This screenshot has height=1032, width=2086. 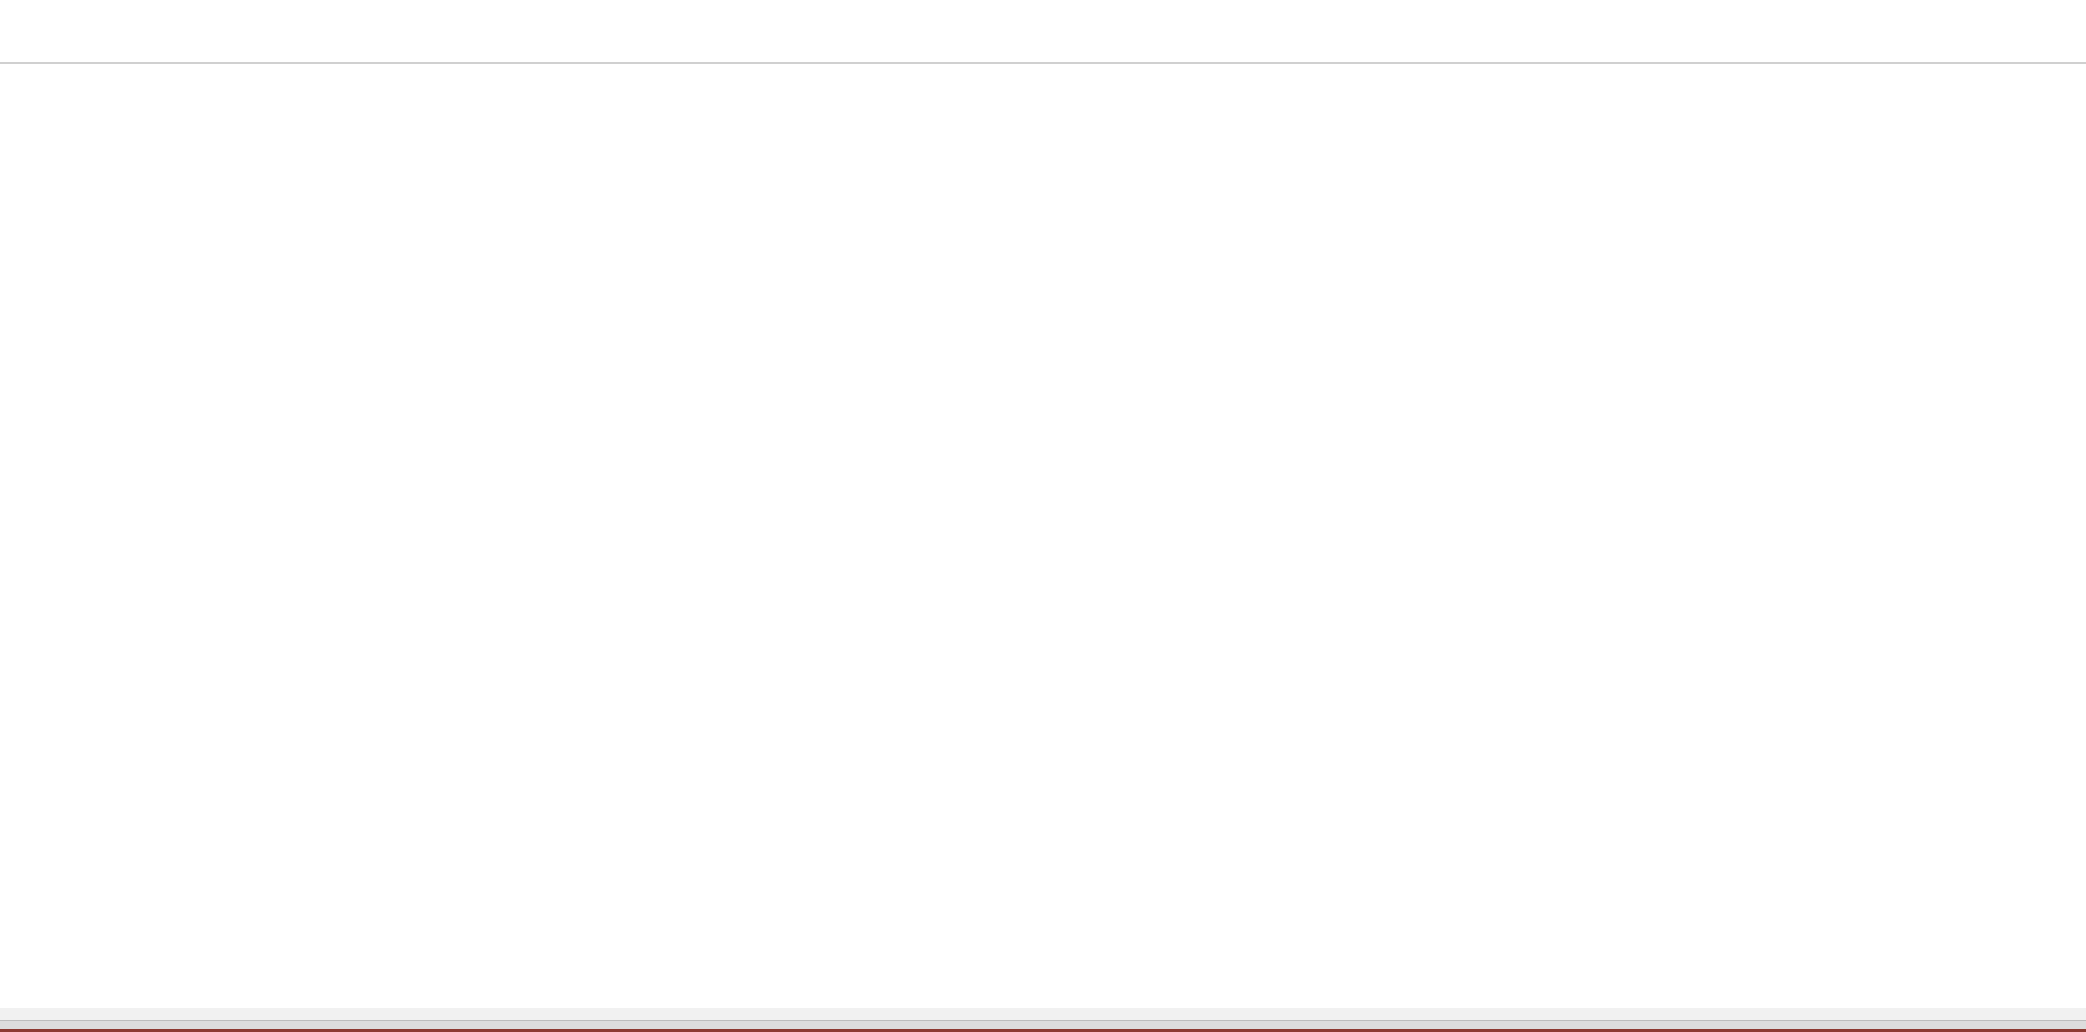 I want to click on bottom-margin-strip, so click(x=1043, y=1014).